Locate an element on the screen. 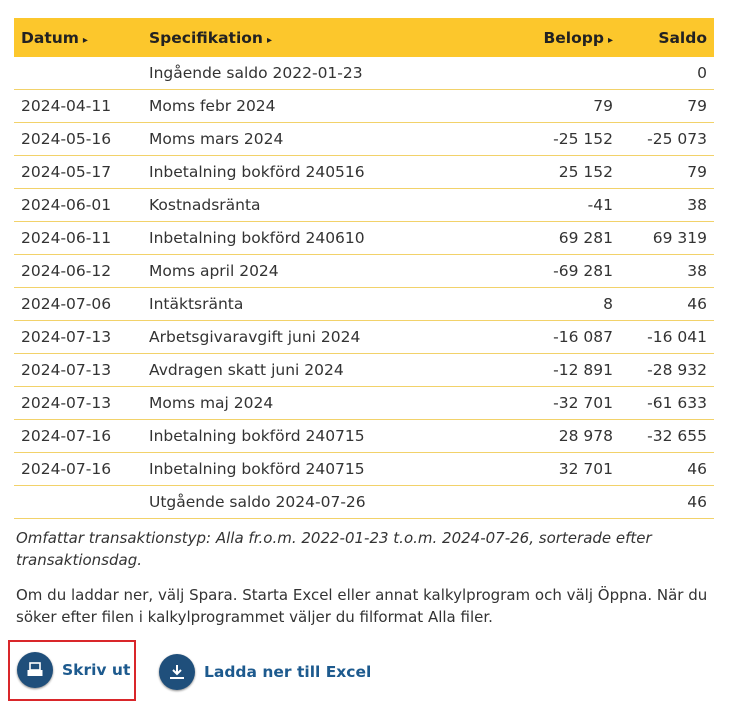  table-row: 2024-04-11 Moms febr 2024 79 79 is located at coordinates (364, 106).